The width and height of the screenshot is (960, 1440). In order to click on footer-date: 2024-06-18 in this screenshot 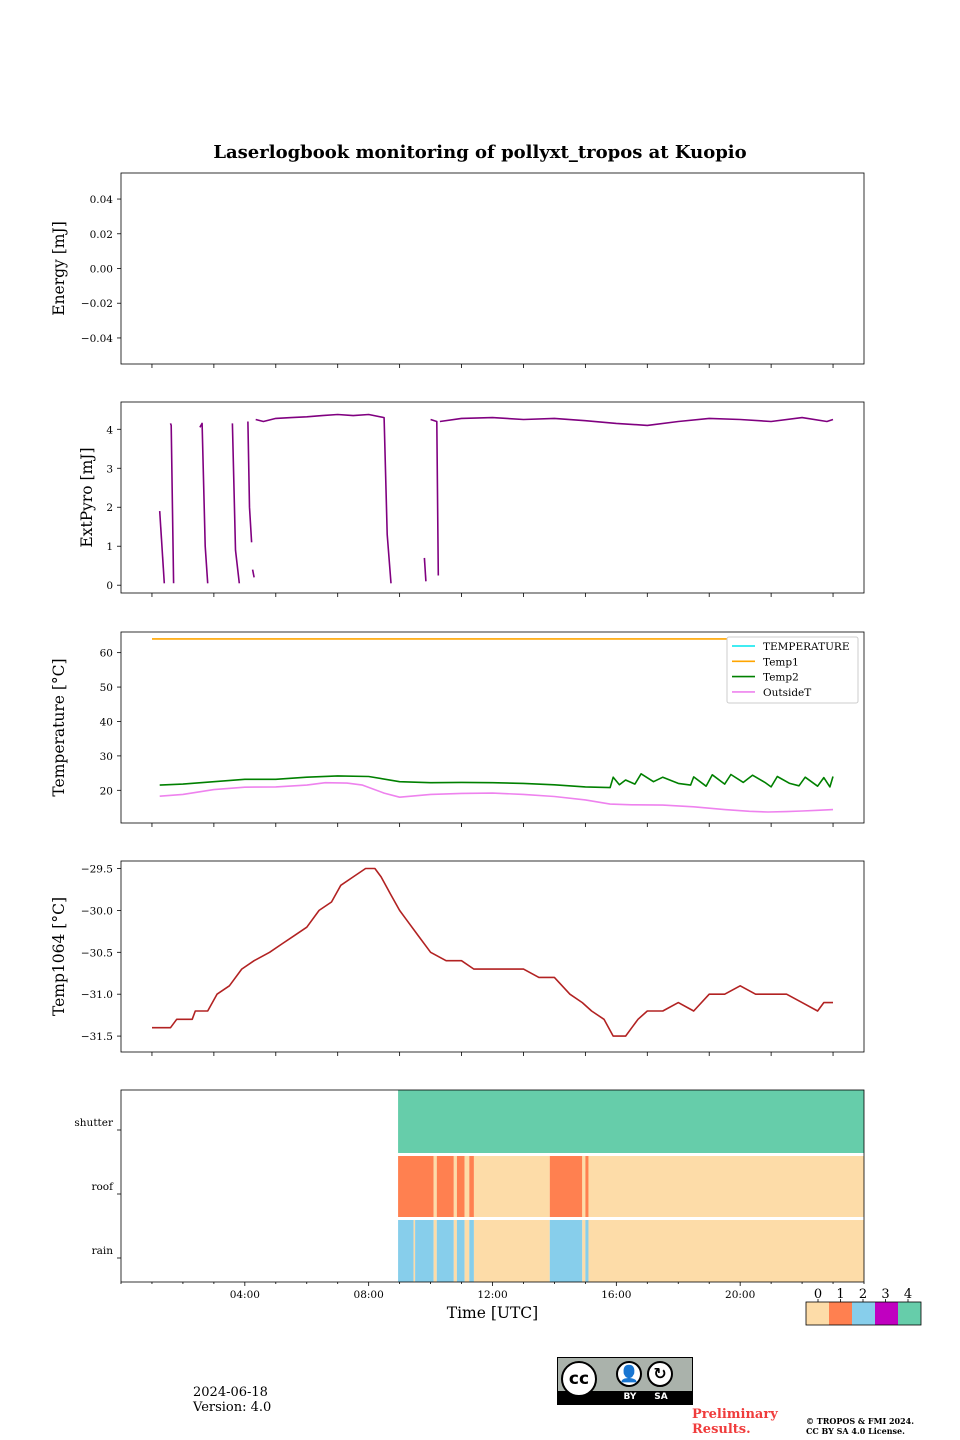, I will do `click(230, 1392)`.